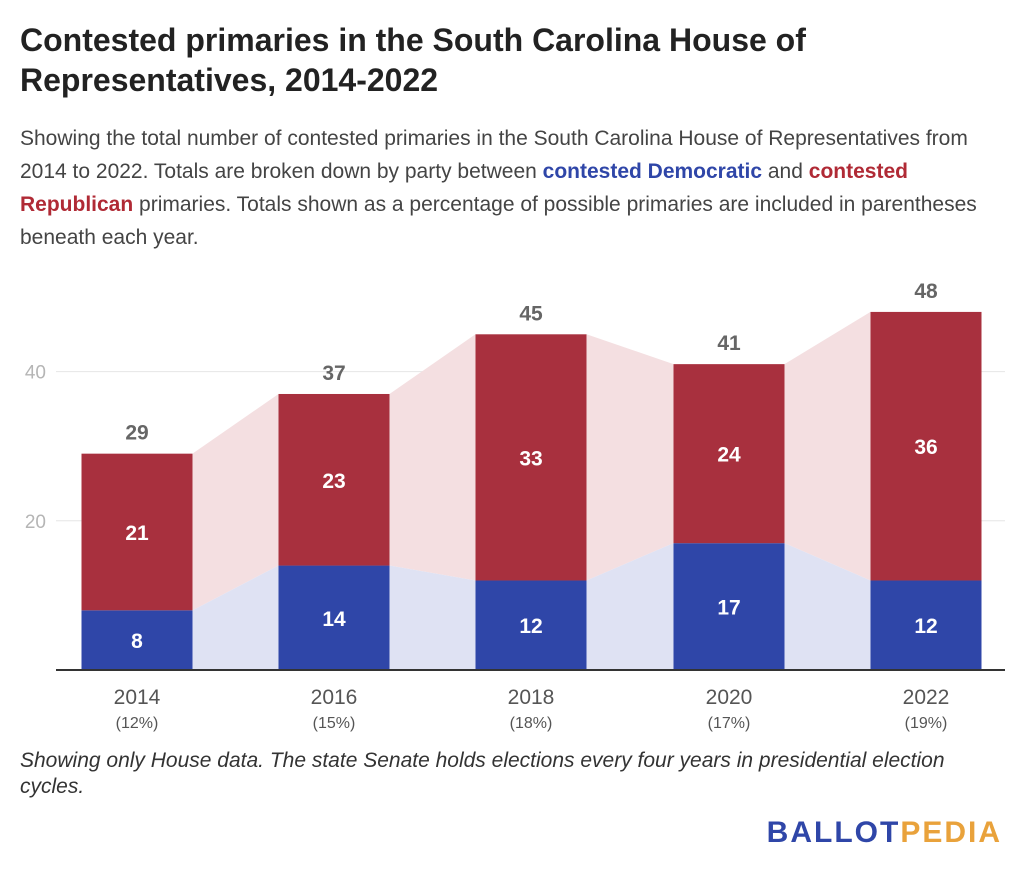  What do you see at coordinates (136, 433) in the screenshot?
I see `data-label-total: 29` at bounding box center [136, 433].